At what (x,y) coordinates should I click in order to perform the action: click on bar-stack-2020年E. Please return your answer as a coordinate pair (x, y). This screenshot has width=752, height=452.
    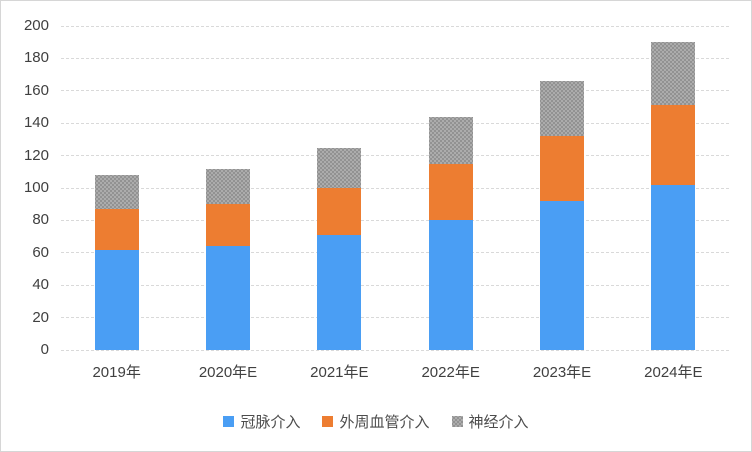
    Looking at the image, I should click on (228, 259).